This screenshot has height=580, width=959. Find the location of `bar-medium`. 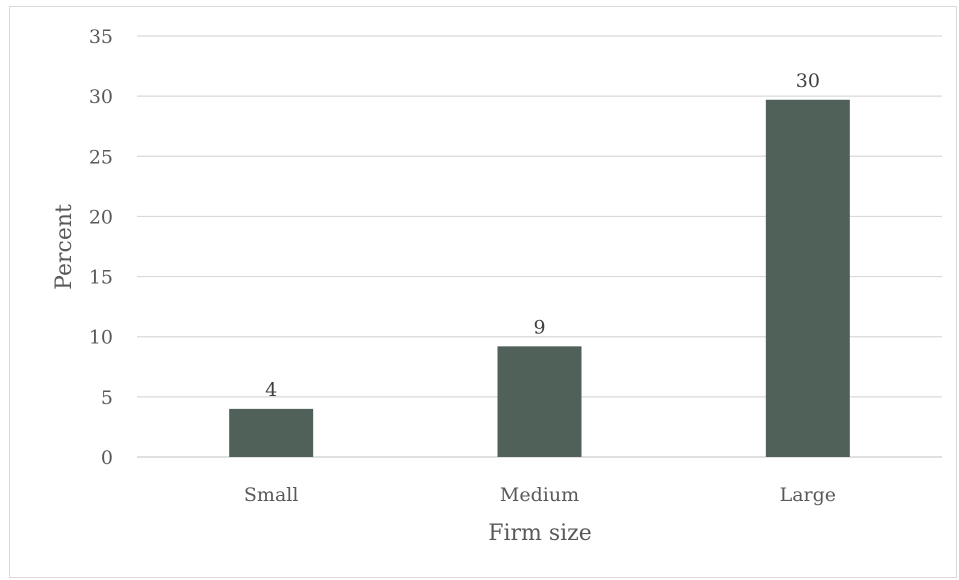

bar-medium is located at coordinates (539, 401).